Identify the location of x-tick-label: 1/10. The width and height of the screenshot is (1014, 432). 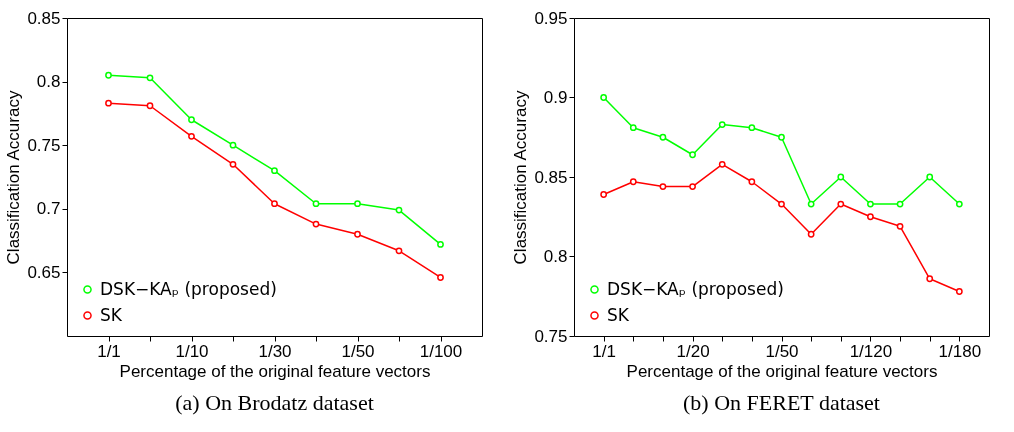
(192, 351).